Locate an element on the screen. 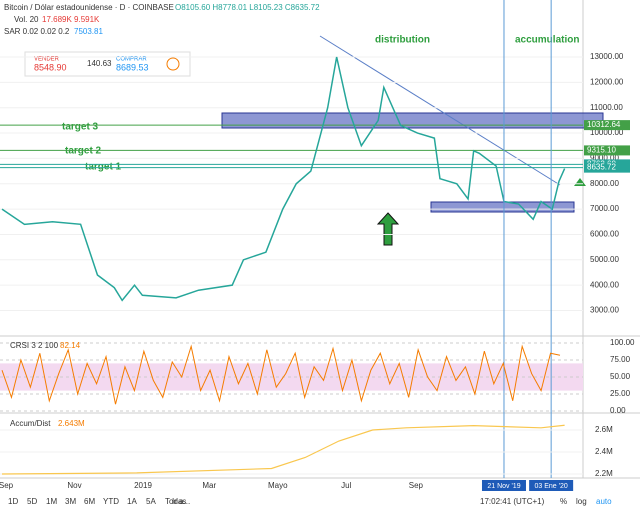 This screenshot has height=512, width=640. accum-tick-label: 2.4M is located at coordinates (604, 451).